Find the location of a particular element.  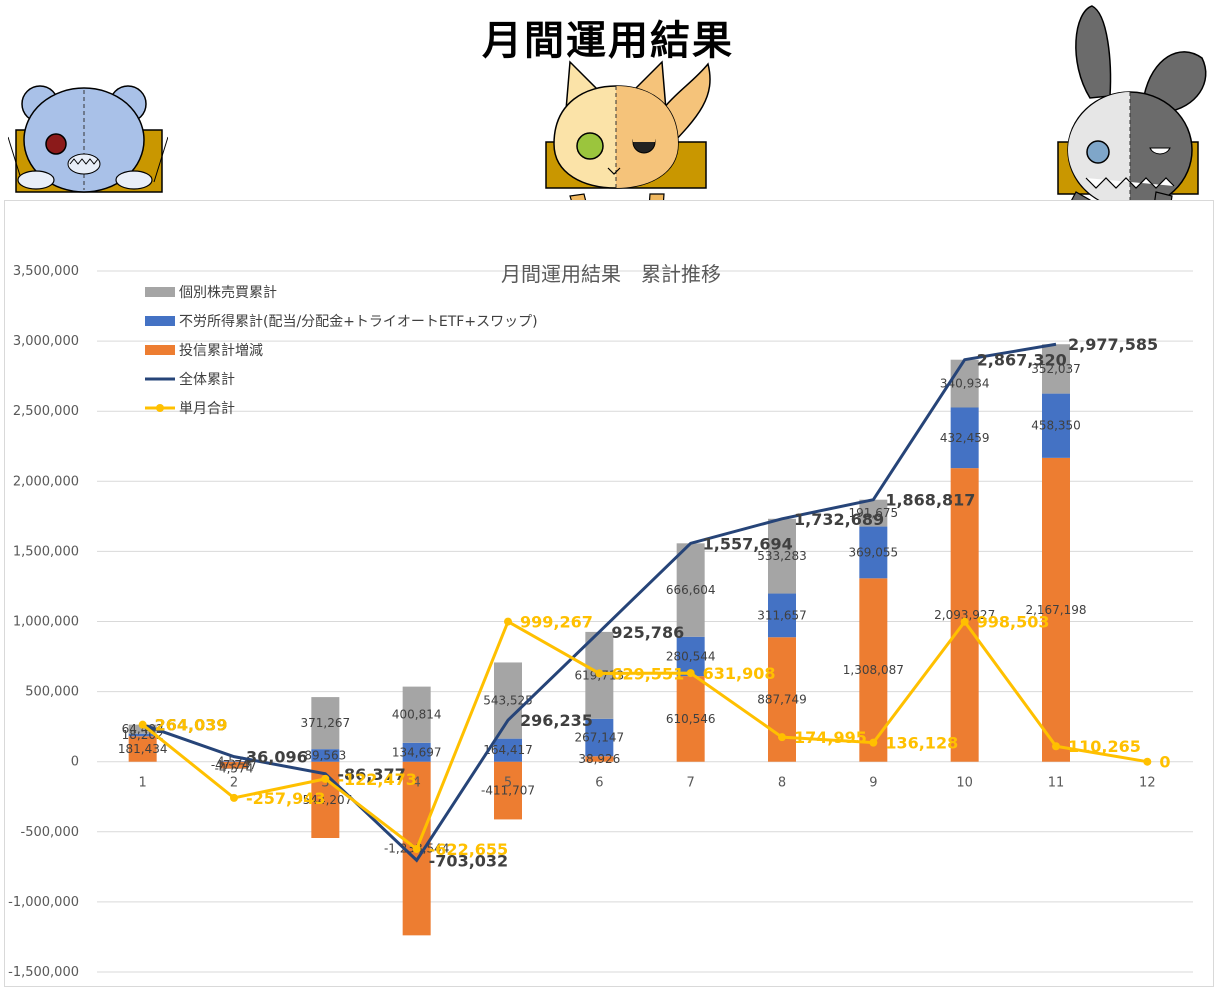

monthly-label: 631,908 is located at coordinates (739, 673).